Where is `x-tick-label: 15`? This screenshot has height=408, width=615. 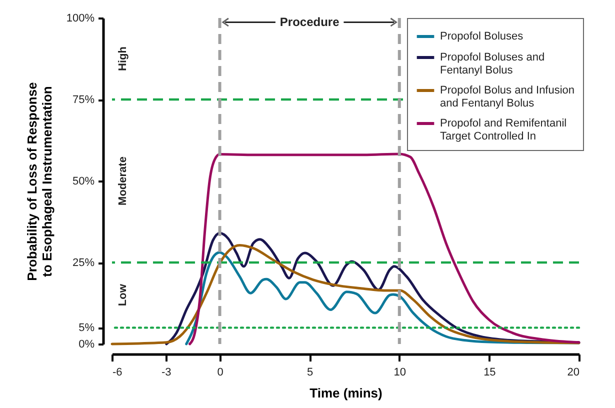
x-tick-label: 15 is located at coordinates (490, 372).